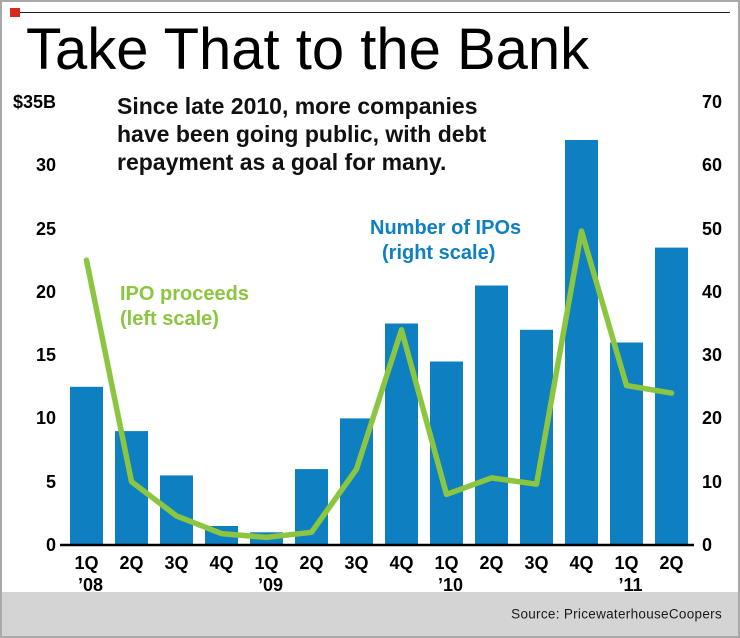 The image size is (740, 638). Describe the element at coordinates (50, 545) in the screenshot. I see `left-axis-tick: 0` at that location.